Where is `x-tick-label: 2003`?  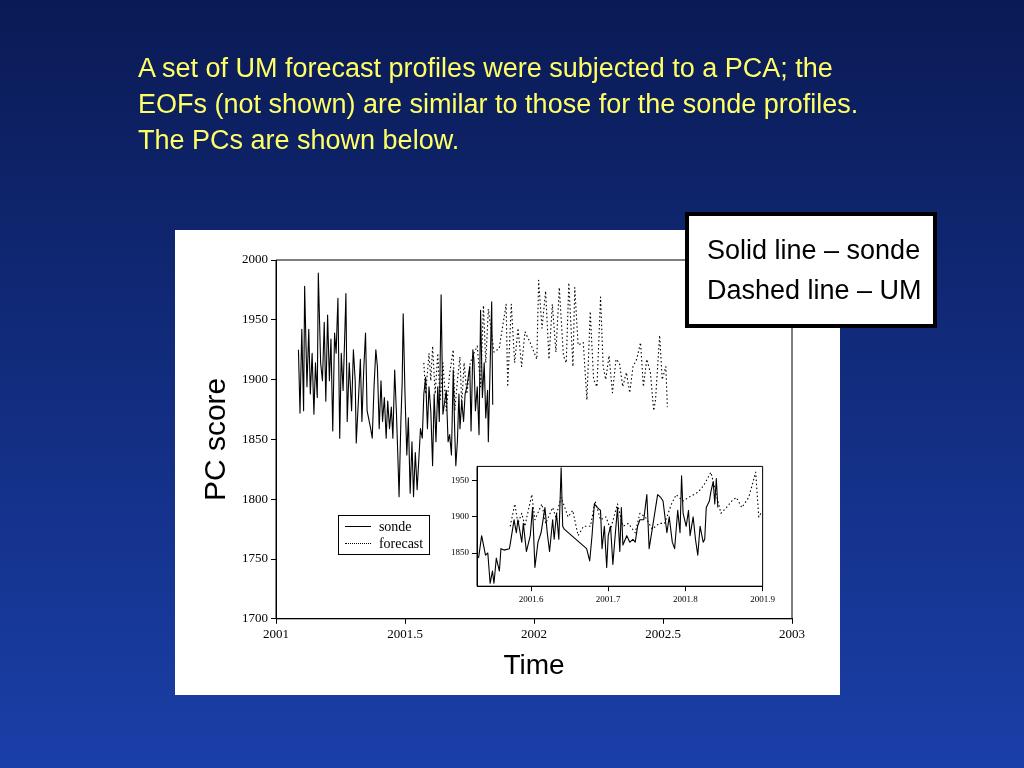 x-tick-label: 2003 is located at coordinates (792, 634).